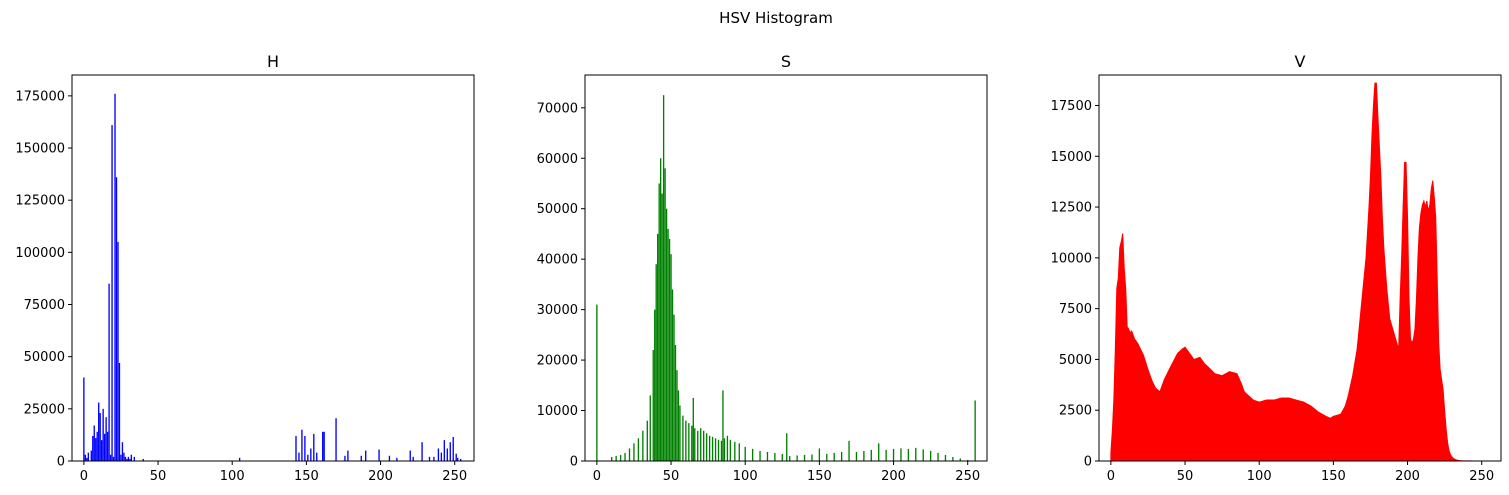  I want to click on y-tick-label: 125000, so click(40, 201).